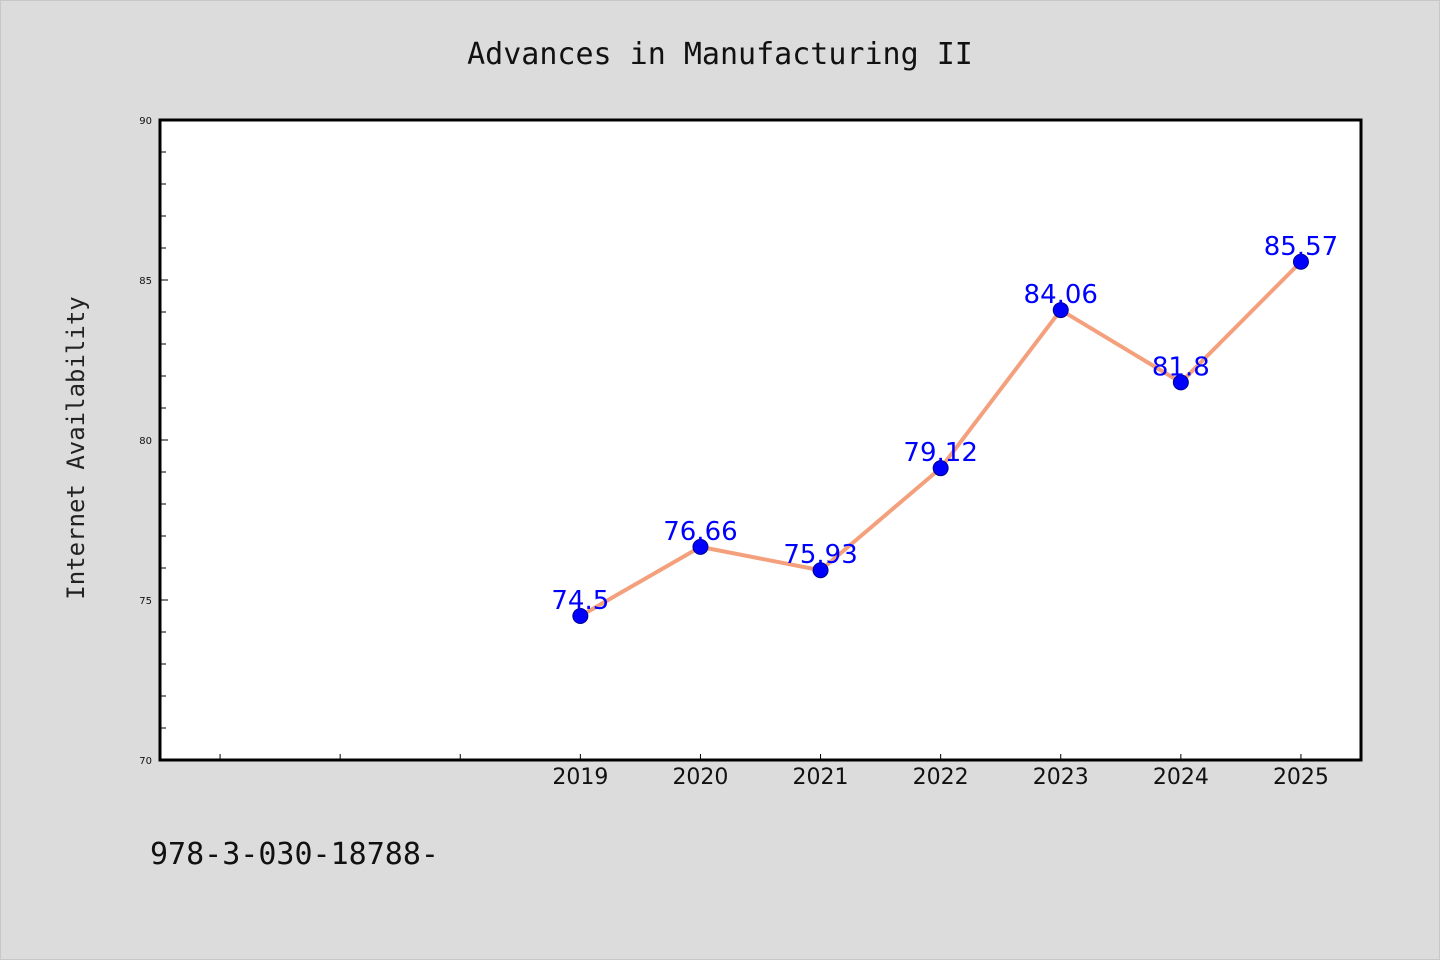  Describe the element at coordinates (774, 772) in the screenshot. I see `x-axis-ticks: 2019 2020 2021 2022 2023 2024 2025` at that location.